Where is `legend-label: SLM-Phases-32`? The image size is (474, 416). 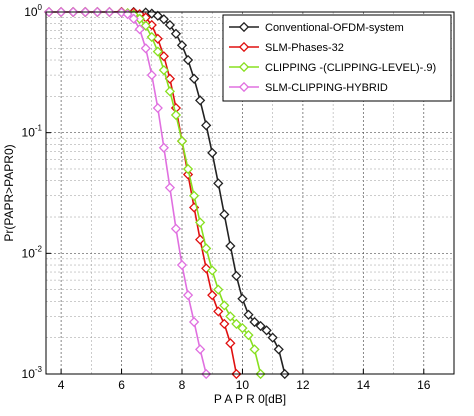 legend-label: SLM-Phases-32 is located at coordinates (304, 48).